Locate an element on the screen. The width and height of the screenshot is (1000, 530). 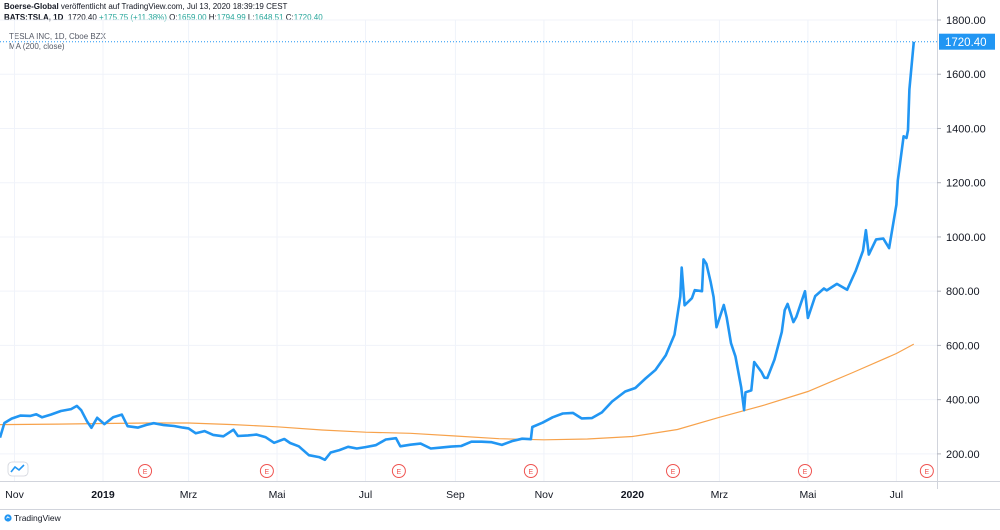
footer-brand: TradingView is located at coordinates (38, 518).